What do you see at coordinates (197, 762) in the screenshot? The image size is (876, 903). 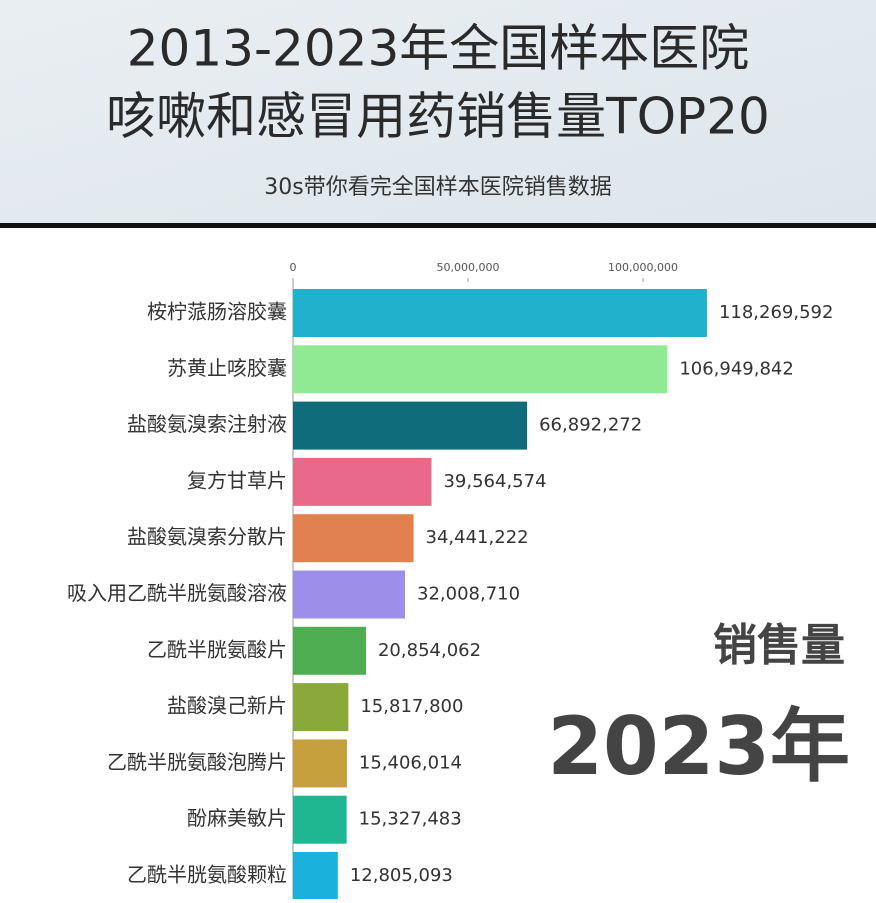 I see `y-tick-label: 乙酰半胱氨酸泡腾片` at bounding box center [197, 762].